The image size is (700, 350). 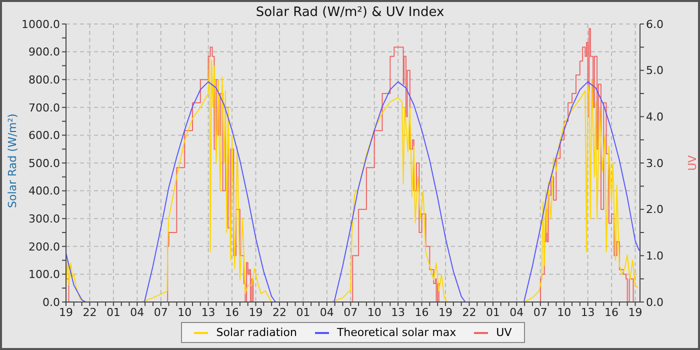 I want to click on y-tick-label: 400.0, so click(x=44, y=191).